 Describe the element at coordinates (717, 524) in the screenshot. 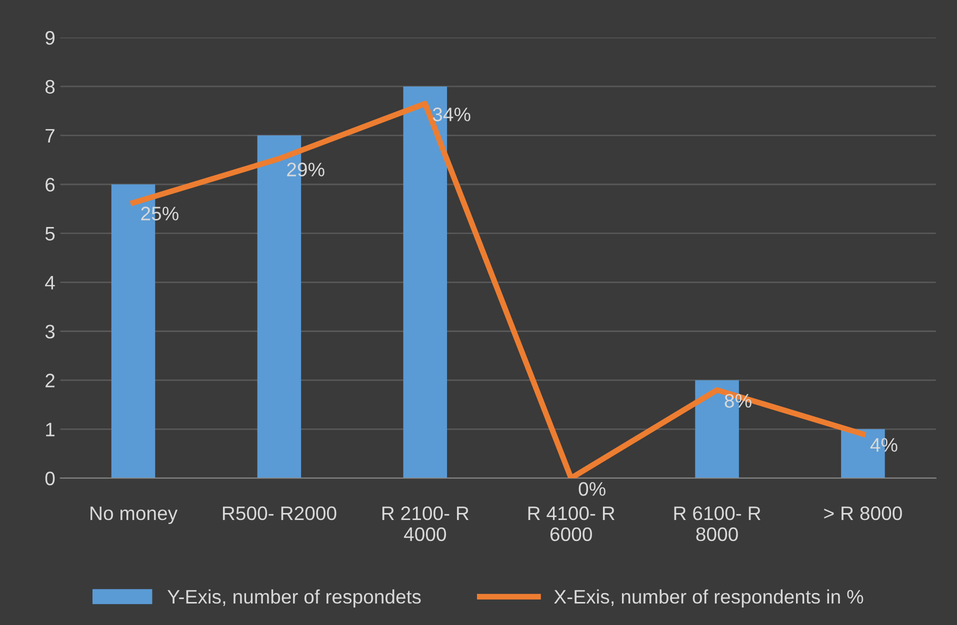

I see `x-tick-label: R 6100- R 8000` at that location.